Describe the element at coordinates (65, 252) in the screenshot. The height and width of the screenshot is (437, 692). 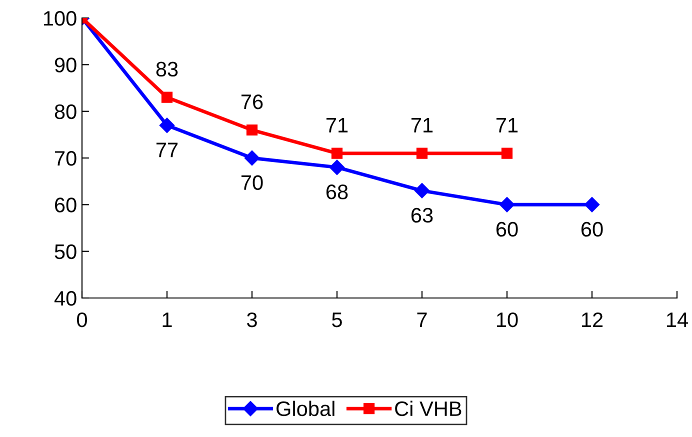
I see `y-tick-label: 50` at that location.